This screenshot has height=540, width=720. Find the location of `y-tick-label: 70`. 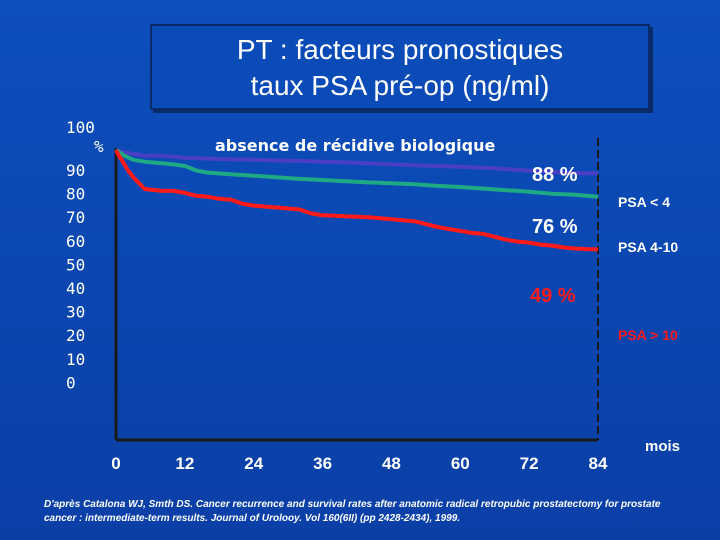

y-tick-label: 70 is located at coordinates (75, 217).